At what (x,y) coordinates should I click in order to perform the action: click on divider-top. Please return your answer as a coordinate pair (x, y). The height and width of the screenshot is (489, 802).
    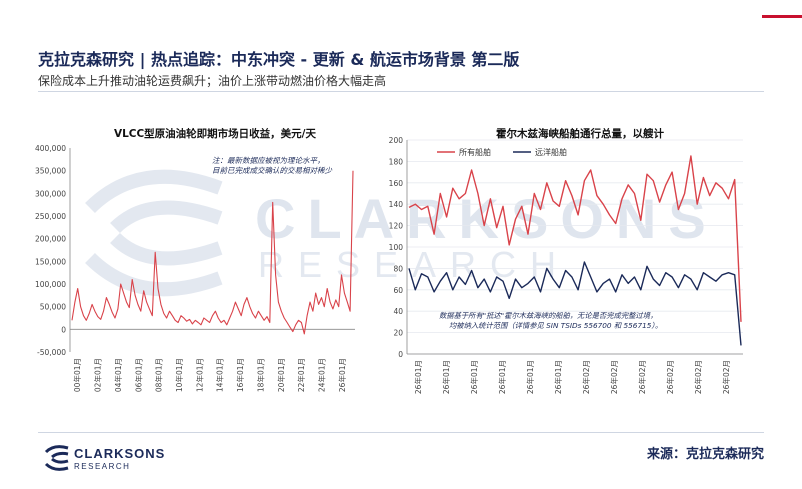
    Looking at the image, I should click on (401, 91).